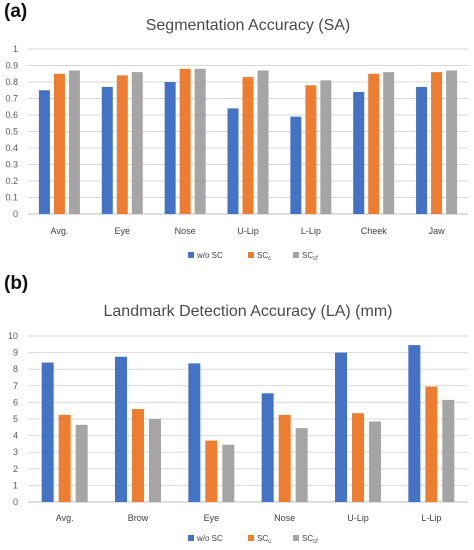 Image resolution: width=474 pixels, height=550 pixels. Describe the element at coordinates (296, 165) in the screenshot. I see `bar-w-o-sc-l-lip` at that location.